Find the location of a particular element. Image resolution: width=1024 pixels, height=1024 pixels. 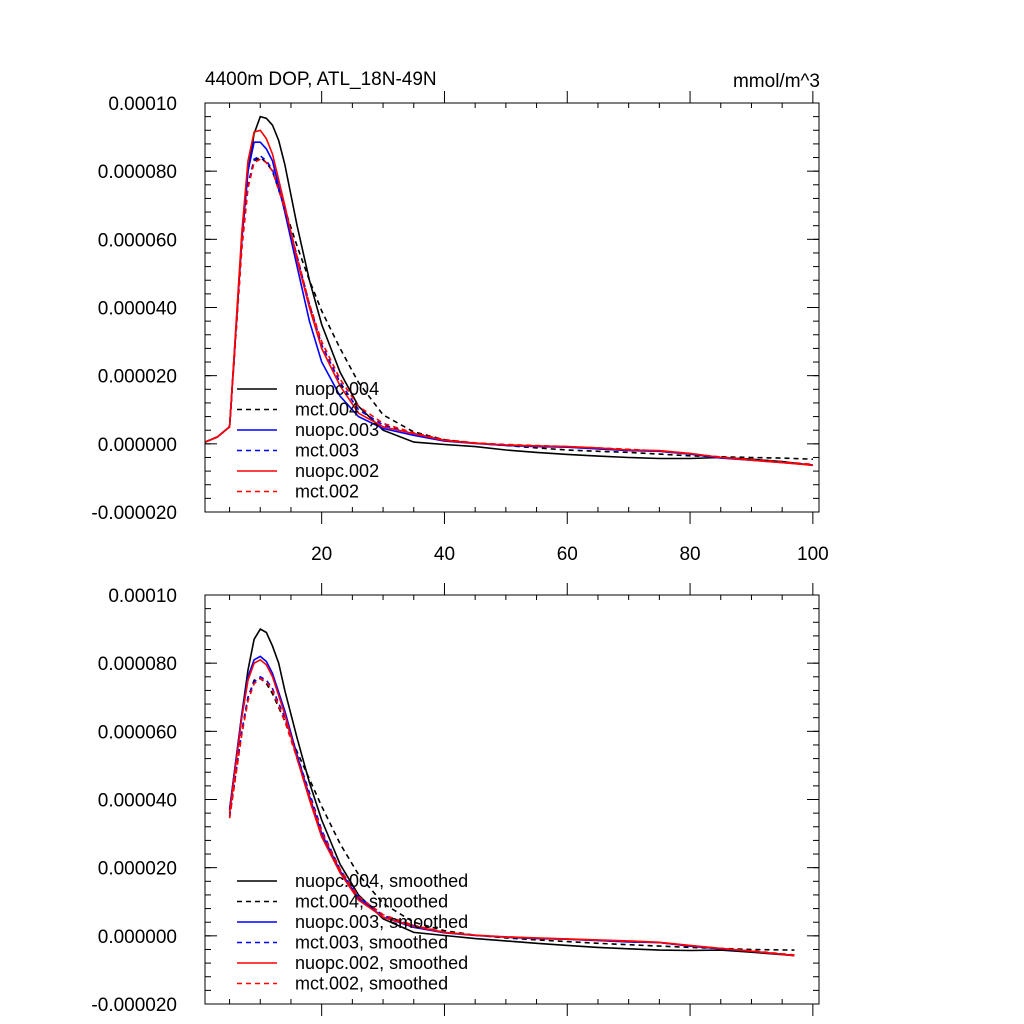

legend-label: nuopc.003, smoothed is located at coordinates (381, 922).